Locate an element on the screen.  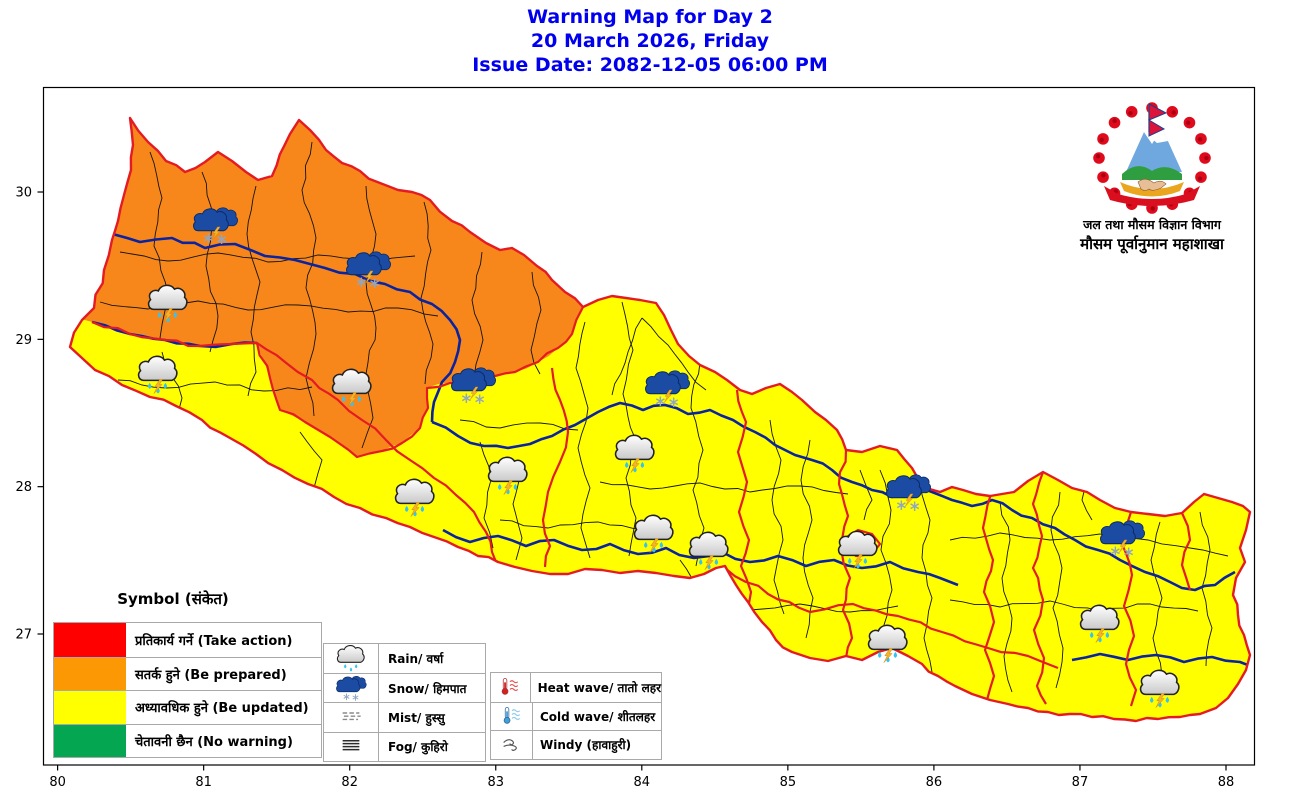
rain-icon is located at coordinates (351, 658).